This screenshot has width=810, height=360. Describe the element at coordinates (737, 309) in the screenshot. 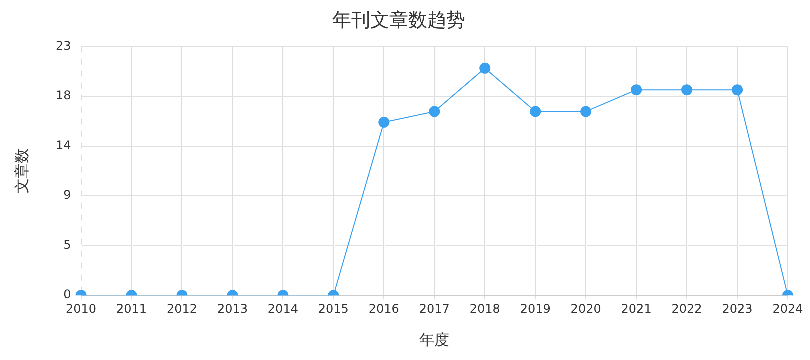

I see `x-tick-label: 2023` at that location.